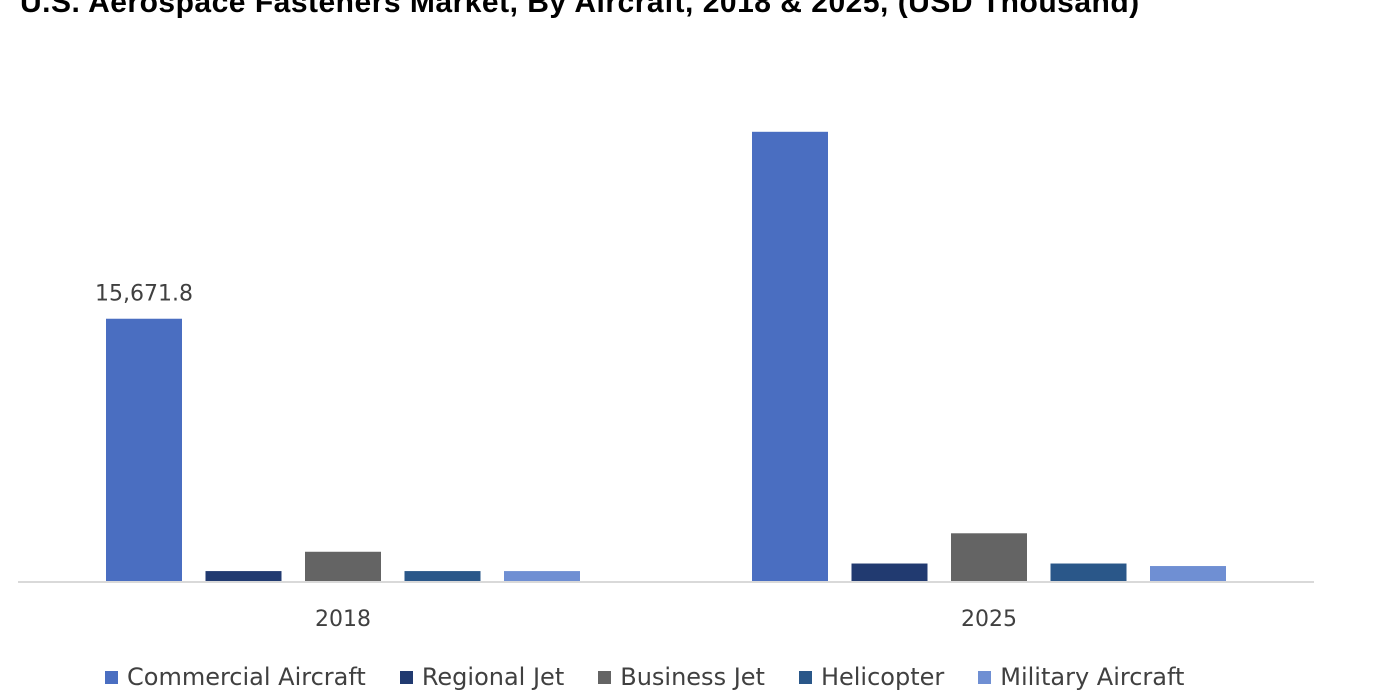 Image resolution: width=1400 pixels, height=700 pixels. I want to click on bar-regional-jet-2018, so click(243, 576).